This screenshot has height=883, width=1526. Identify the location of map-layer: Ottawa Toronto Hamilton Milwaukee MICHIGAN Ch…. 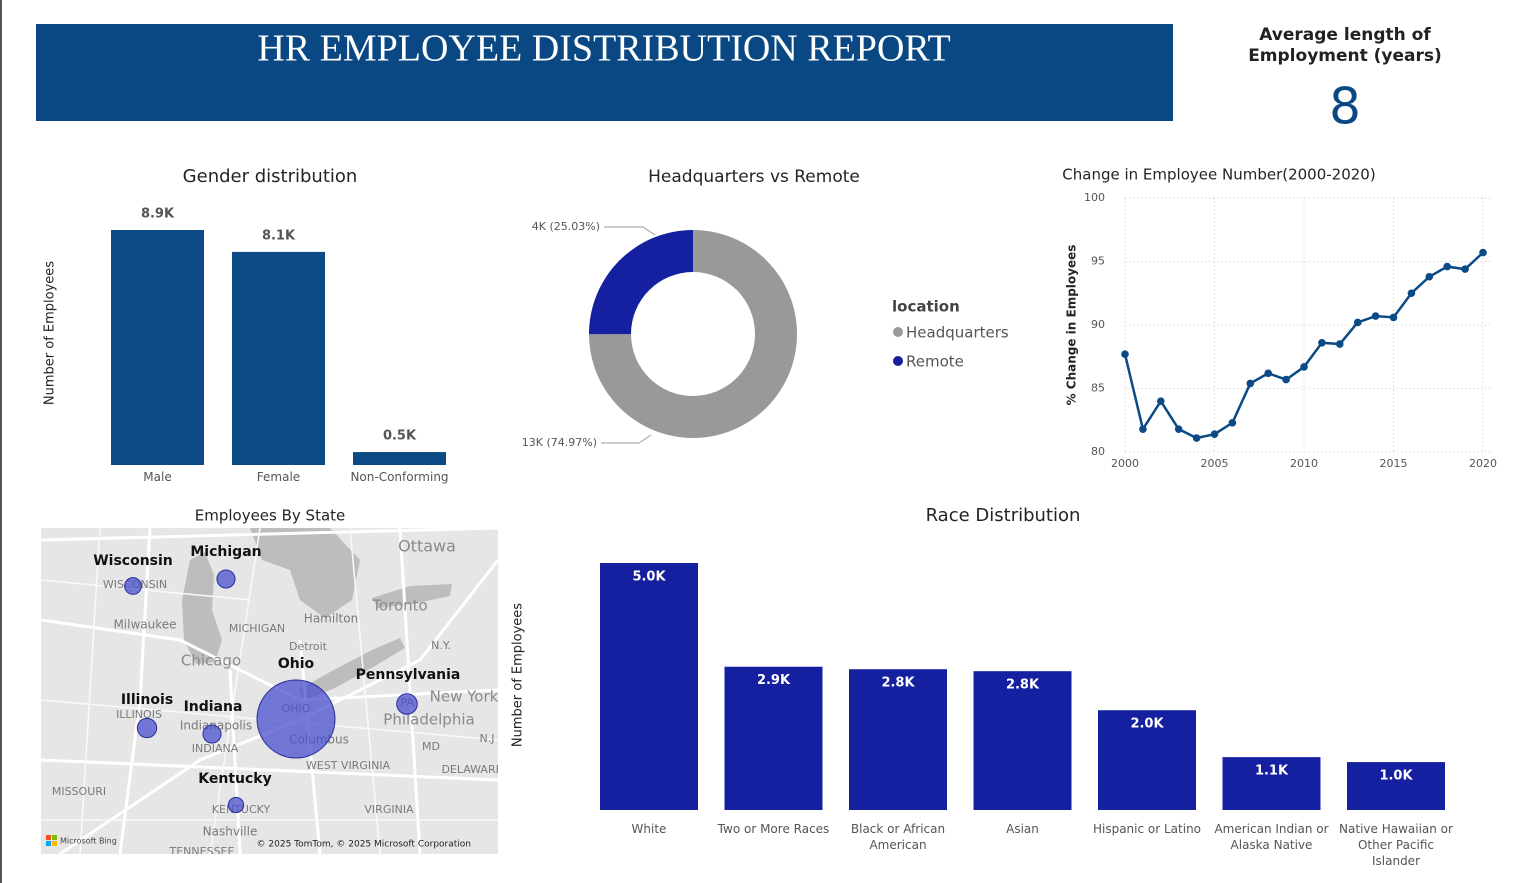
(277, 697).